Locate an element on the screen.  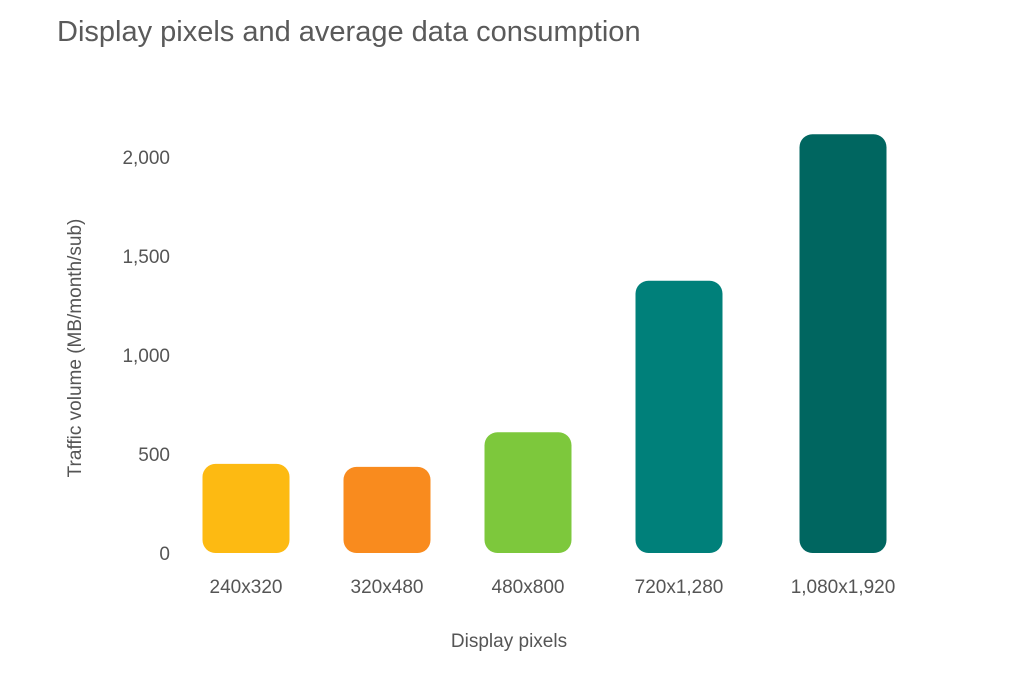
bar-240x320 is located at coordinates (246, 508).